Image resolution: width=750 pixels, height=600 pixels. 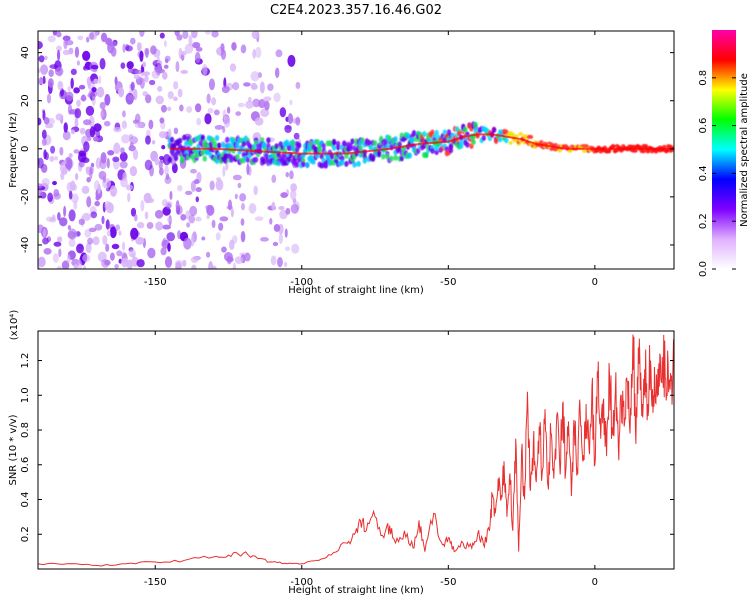 I want to click on snr-x-axis-label: Height of straight line (km), so click(x=356, y=590).